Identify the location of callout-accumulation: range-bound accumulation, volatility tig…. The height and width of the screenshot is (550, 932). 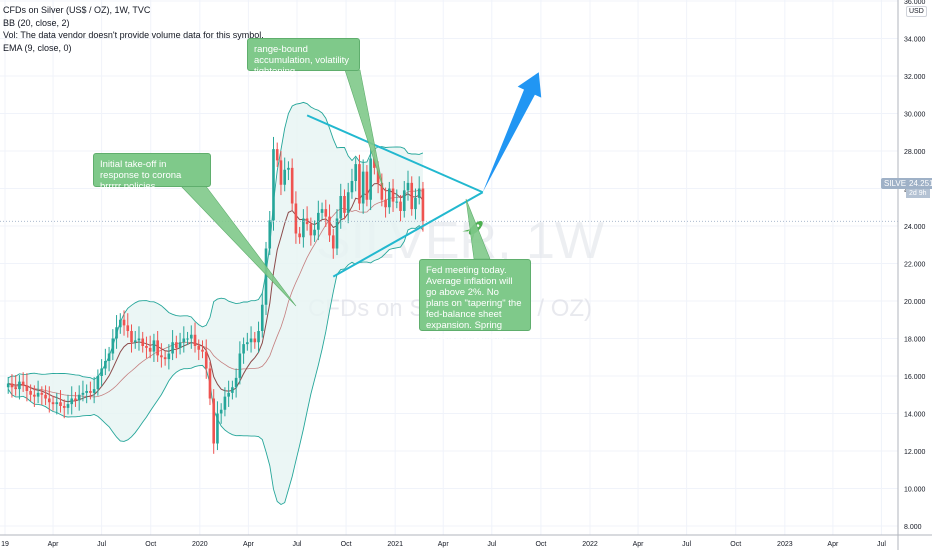
(303, 57).